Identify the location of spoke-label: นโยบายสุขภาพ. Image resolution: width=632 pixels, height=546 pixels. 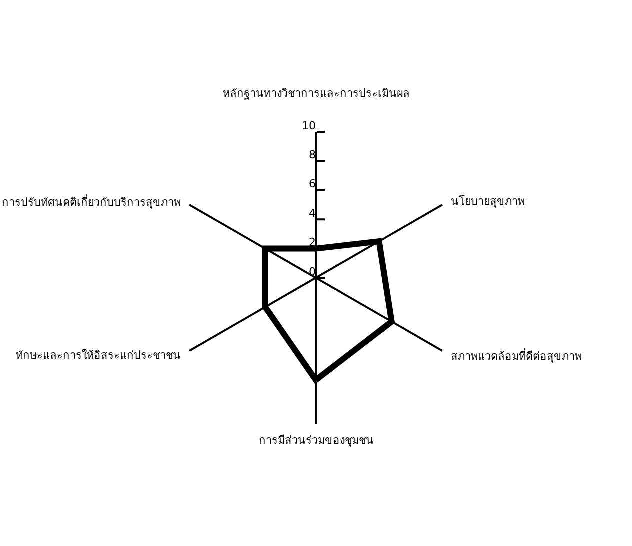
(488, 201).